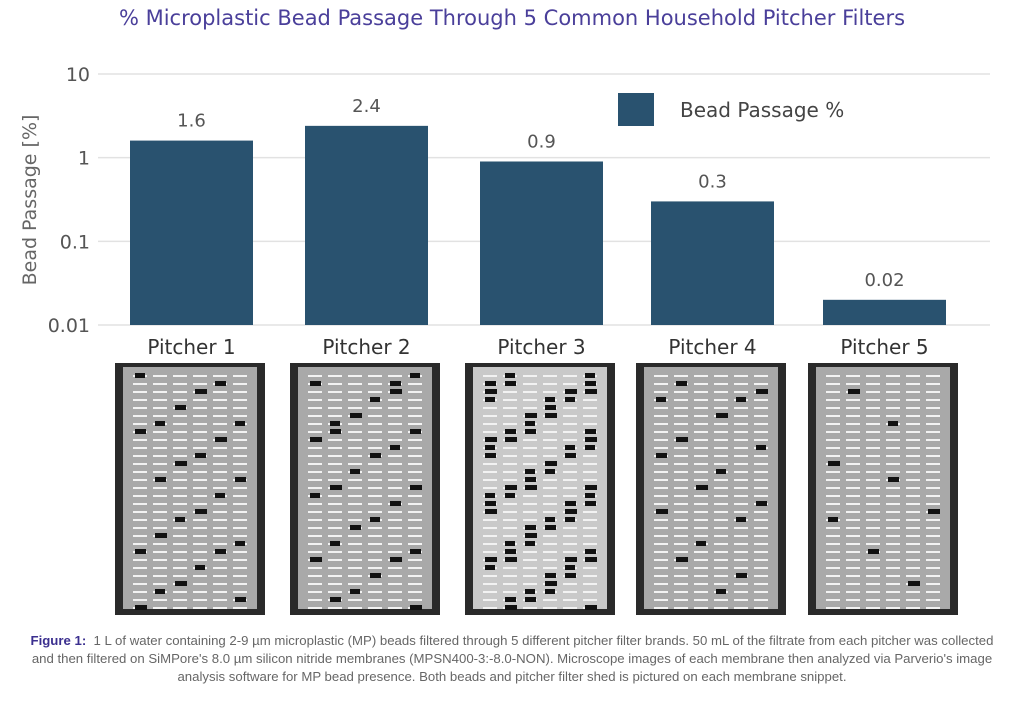 The image size is (1024, 727). I want to click on data-label: 2.4, so click(366, 106).